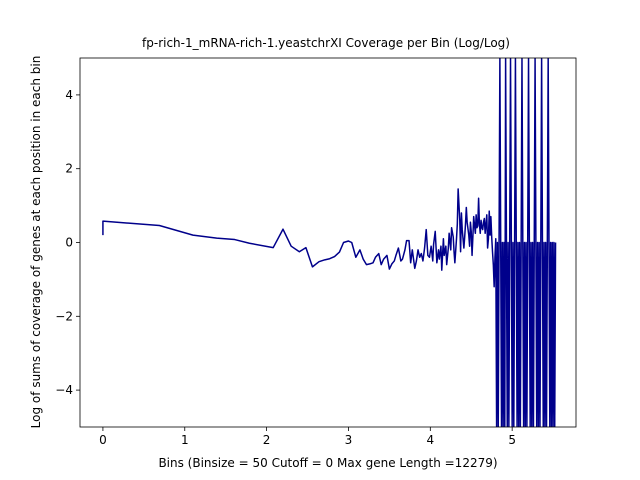 The image size is (640, 480). What do you see at coordinates (267, 440) in the screenshot?
I see `x-tick-label: 2` at bounding box center [267, 440].